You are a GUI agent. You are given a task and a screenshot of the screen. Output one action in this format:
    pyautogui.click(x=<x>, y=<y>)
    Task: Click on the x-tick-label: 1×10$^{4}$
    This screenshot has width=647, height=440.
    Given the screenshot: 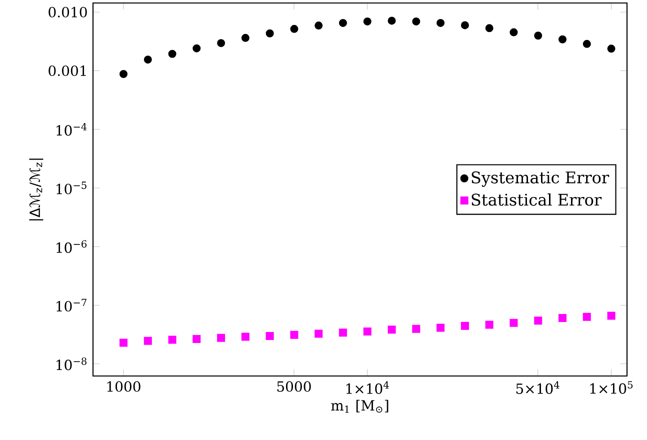 What is the action you would take?
    pyautogui.click(x=367, y=387)
    